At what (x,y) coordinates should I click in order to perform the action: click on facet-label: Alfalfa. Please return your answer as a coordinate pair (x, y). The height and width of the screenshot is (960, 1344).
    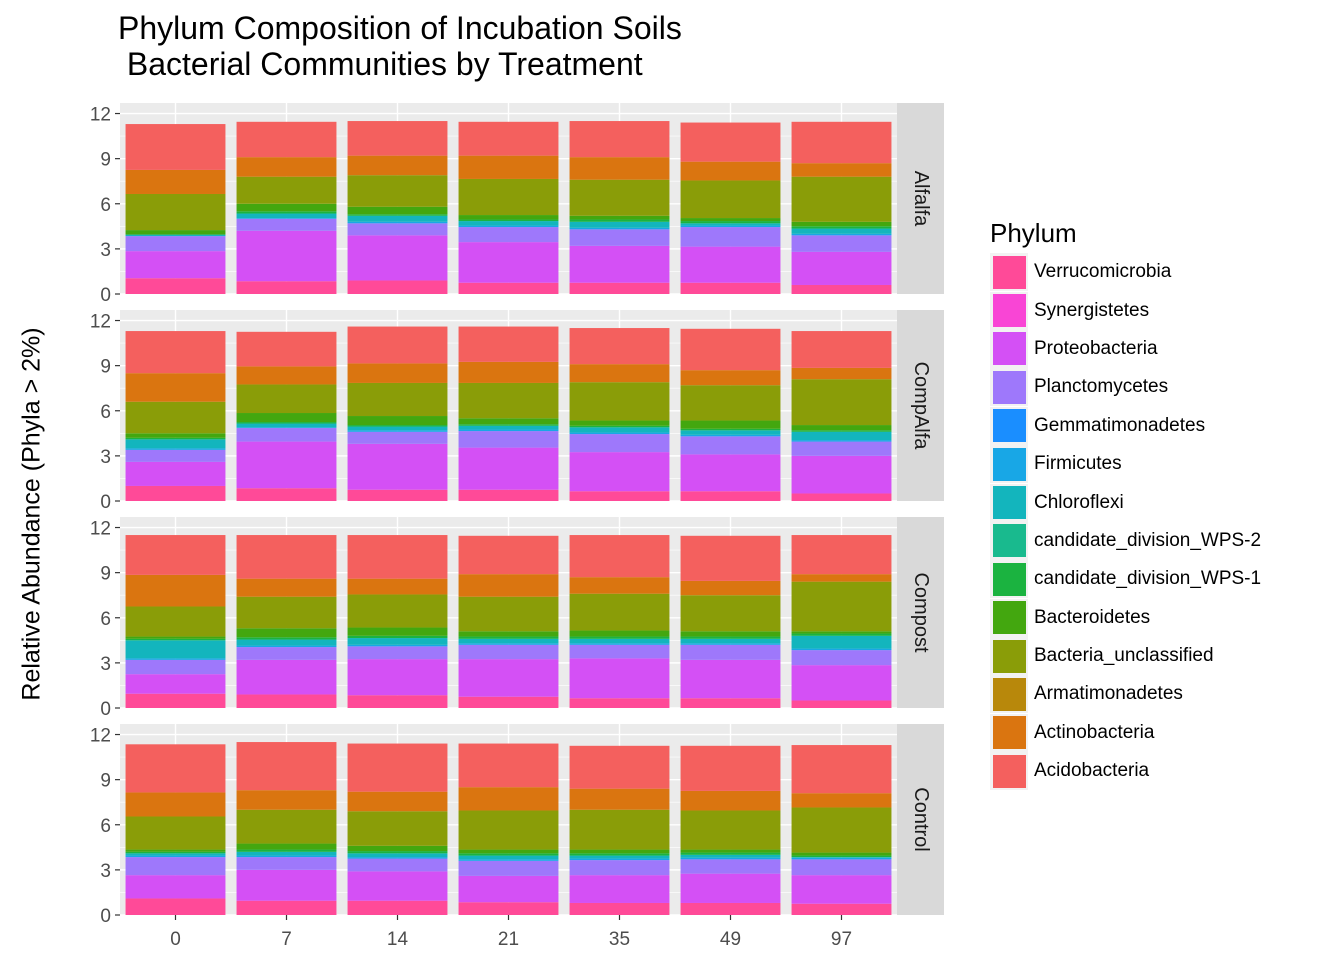
    Looking at the image, I should click on (921, 199).